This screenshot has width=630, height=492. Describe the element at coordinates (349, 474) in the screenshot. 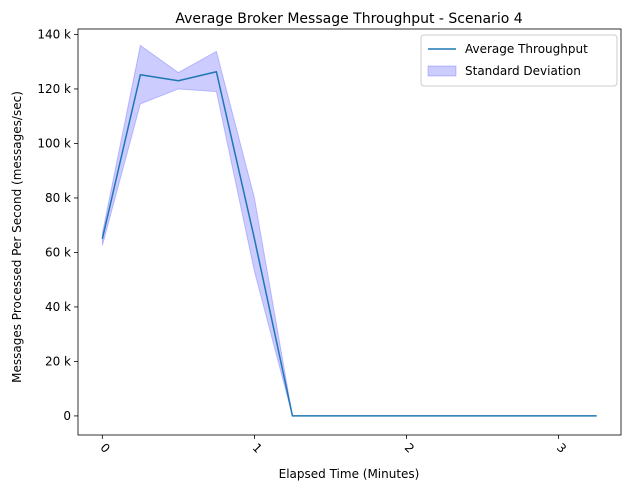

I see `x-axis-label: Elapsed Time (Minutes)` at that location.